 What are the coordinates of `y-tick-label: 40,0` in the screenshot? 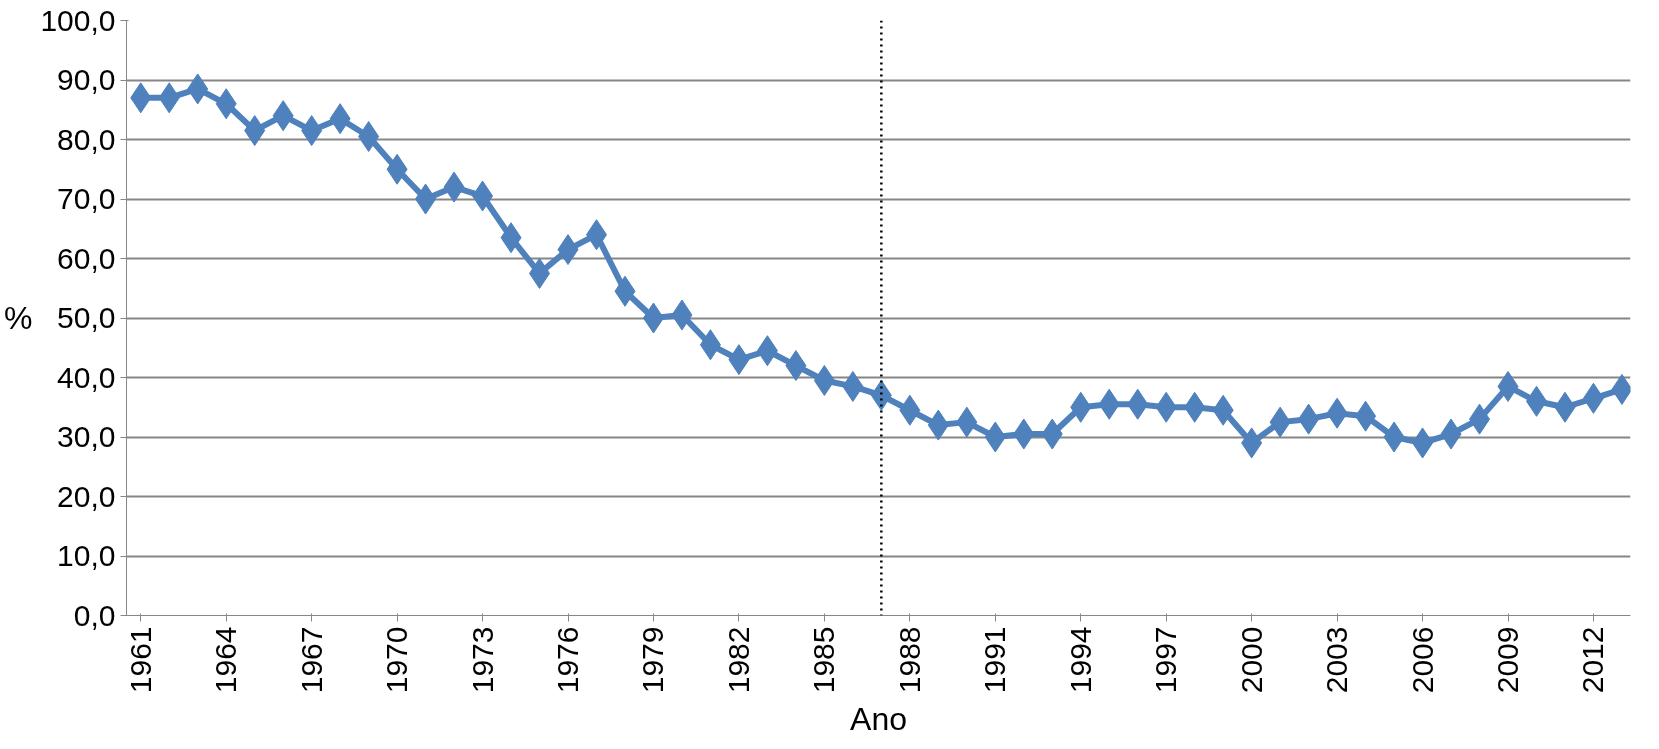 It's located at (86, 377).